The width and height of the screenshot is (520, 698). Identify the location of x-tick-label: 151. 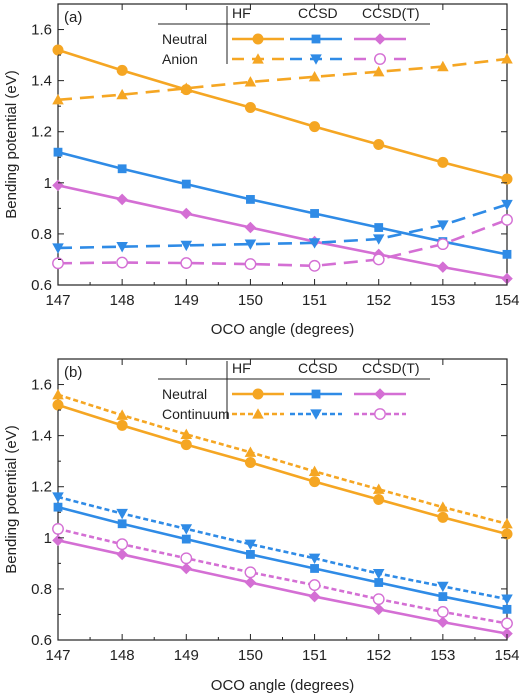
(314, 300).